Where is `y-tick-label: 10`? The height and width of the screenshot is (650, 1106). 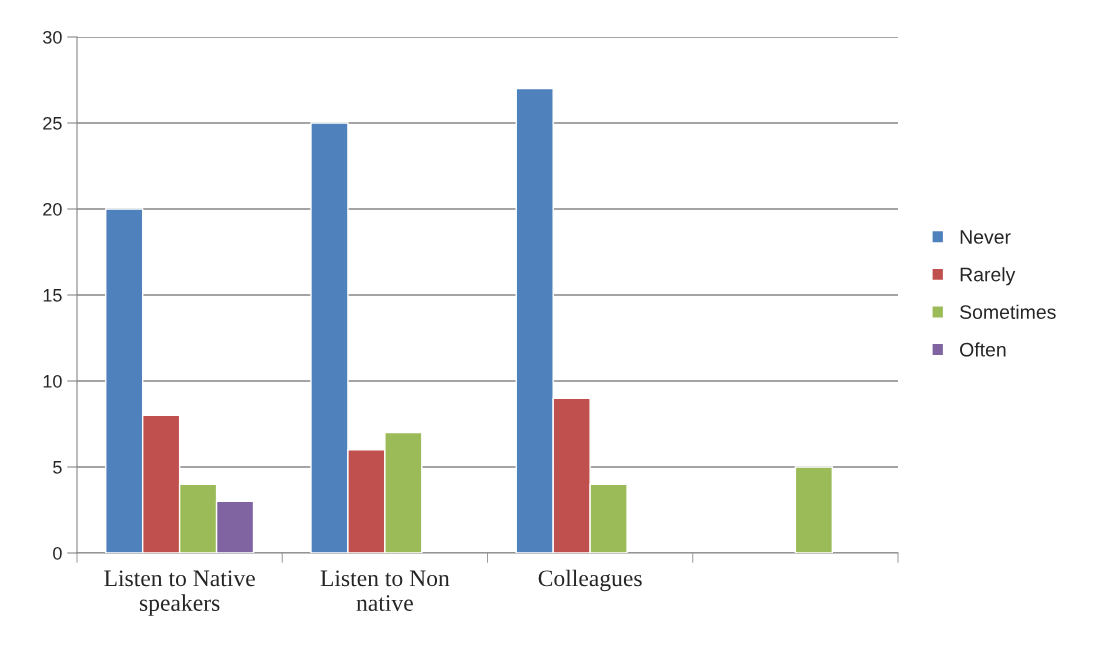
y-tick-label: 10 is located at coordinates (52, 381).